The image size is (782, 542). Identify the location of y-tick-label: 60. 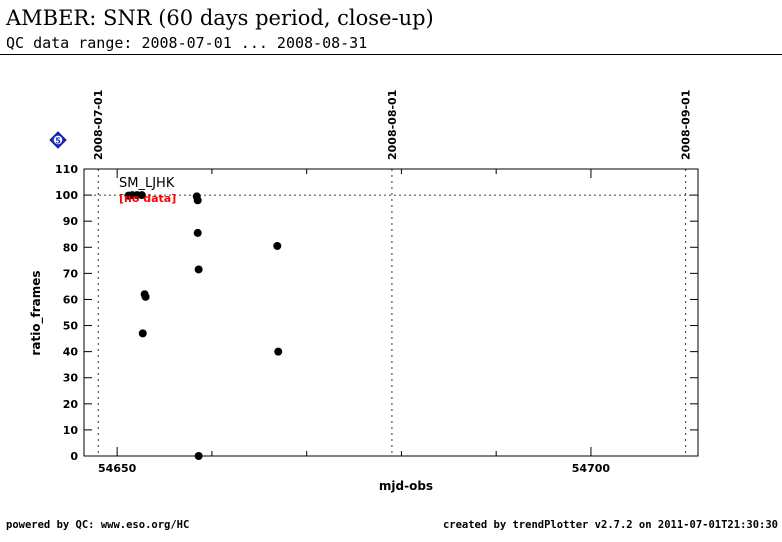
(71, 299).